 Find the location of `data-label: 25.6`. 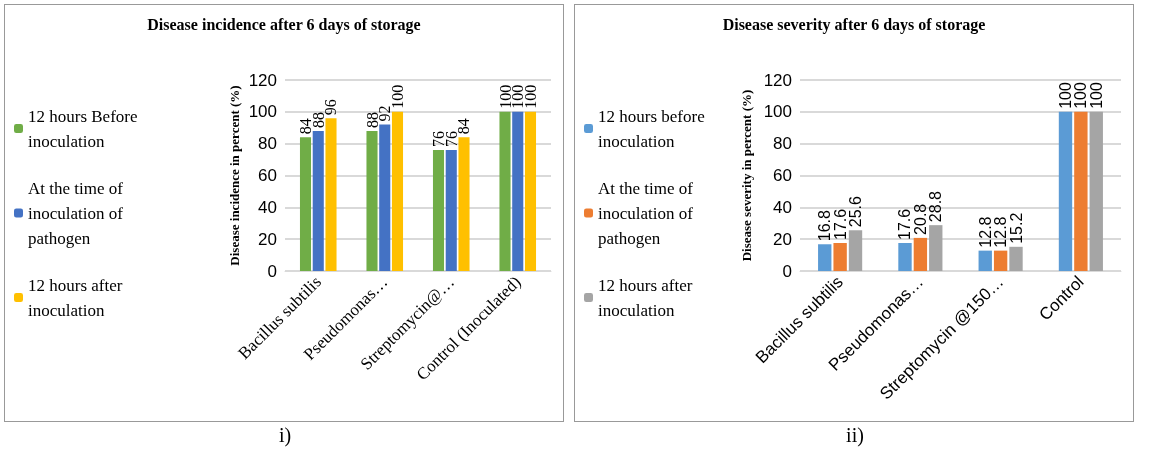

data-label: 25.6 is located at coordinates (856, 212).